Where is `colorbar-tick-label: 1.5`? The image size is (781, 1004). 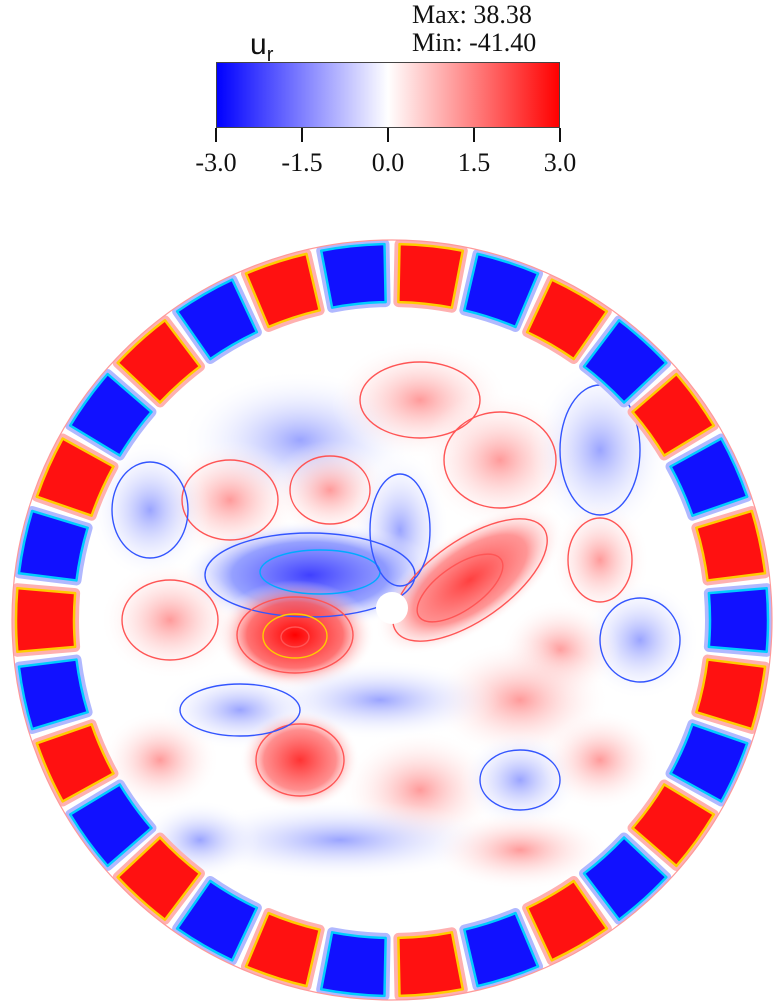
colorbar-tick-label: 1.5 is located at coordinates (474, 162).